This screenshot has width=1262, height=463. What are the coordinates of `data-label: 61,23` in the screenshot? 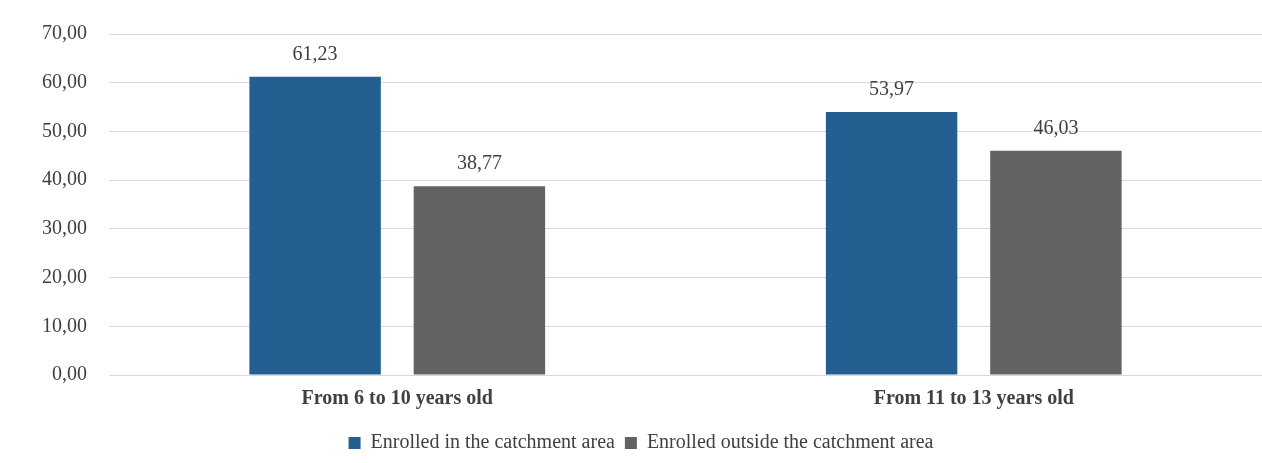 It's located at (315, 52).